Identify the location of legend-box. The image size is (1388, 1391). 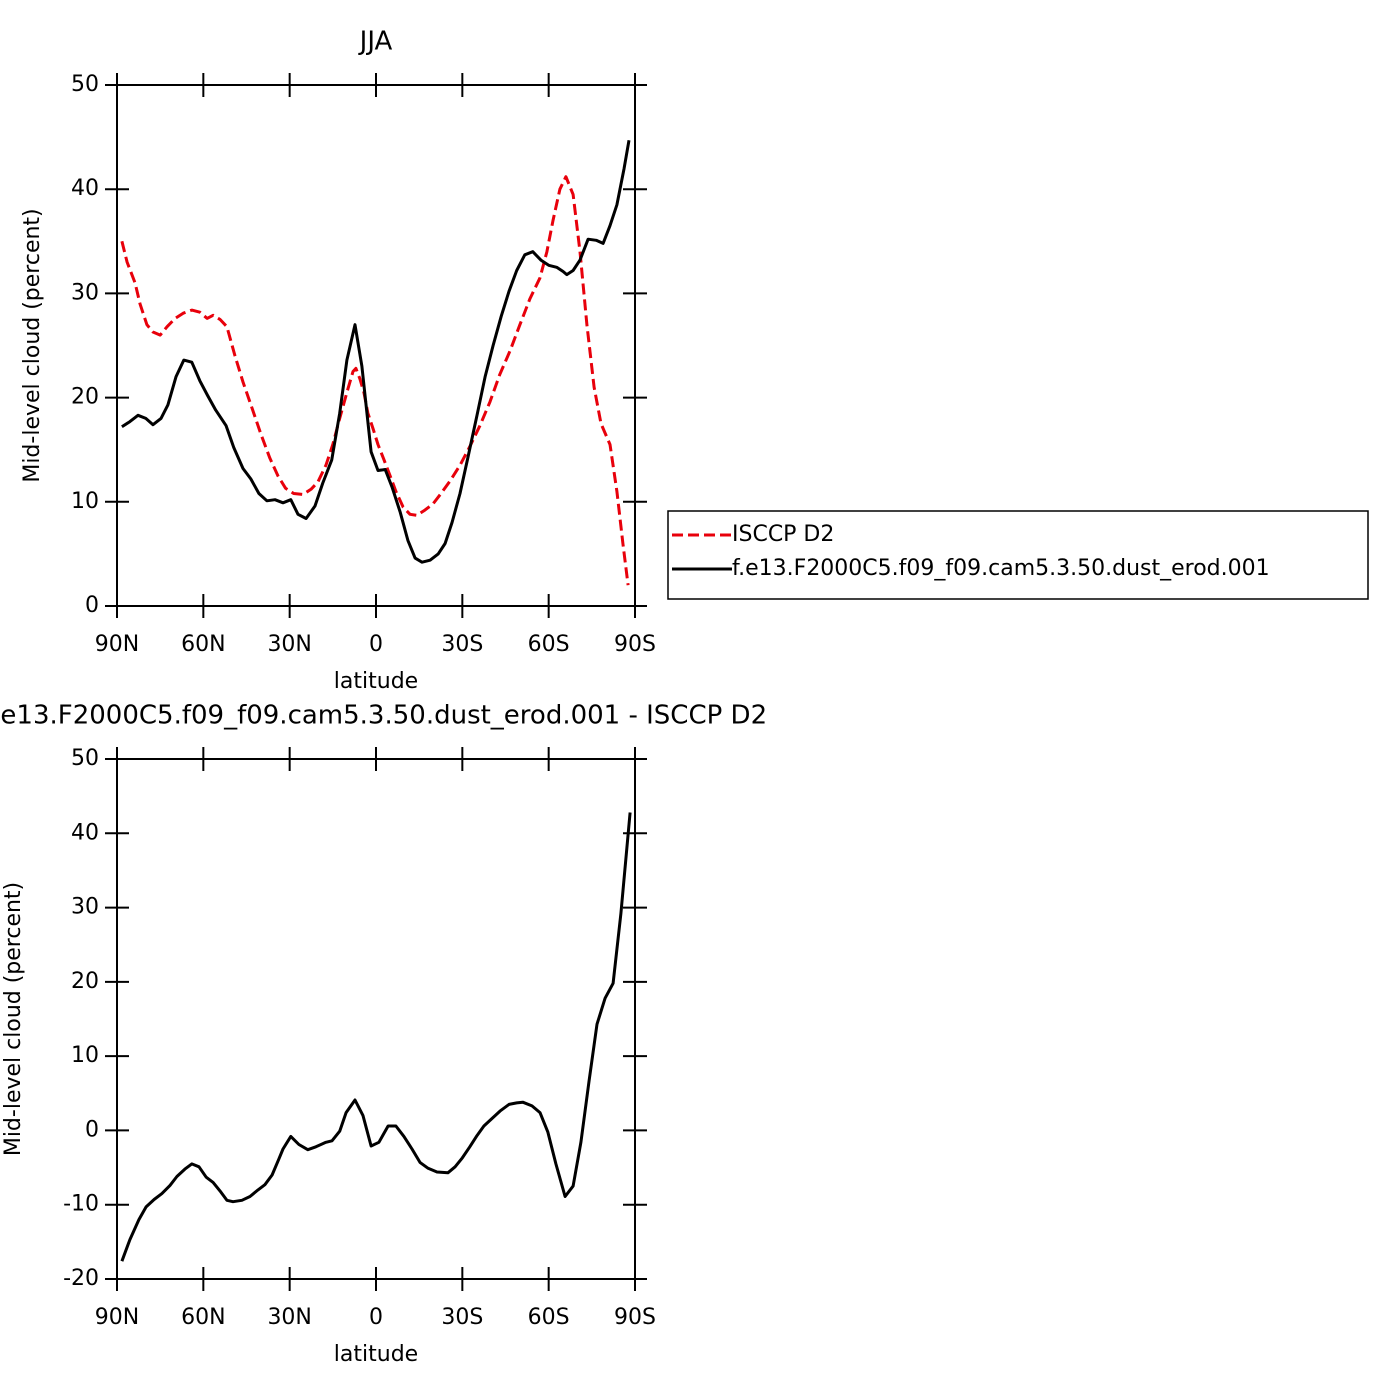
(1018, 555).